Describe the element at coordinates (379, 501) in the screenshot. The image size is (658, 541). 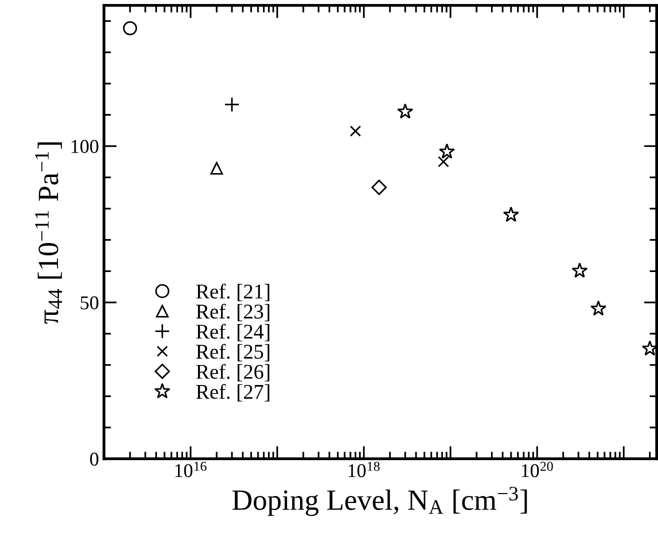
I see `x-axis-title: Doping Level, N$_{A}$ [cm$^{−3}$]` at that location.